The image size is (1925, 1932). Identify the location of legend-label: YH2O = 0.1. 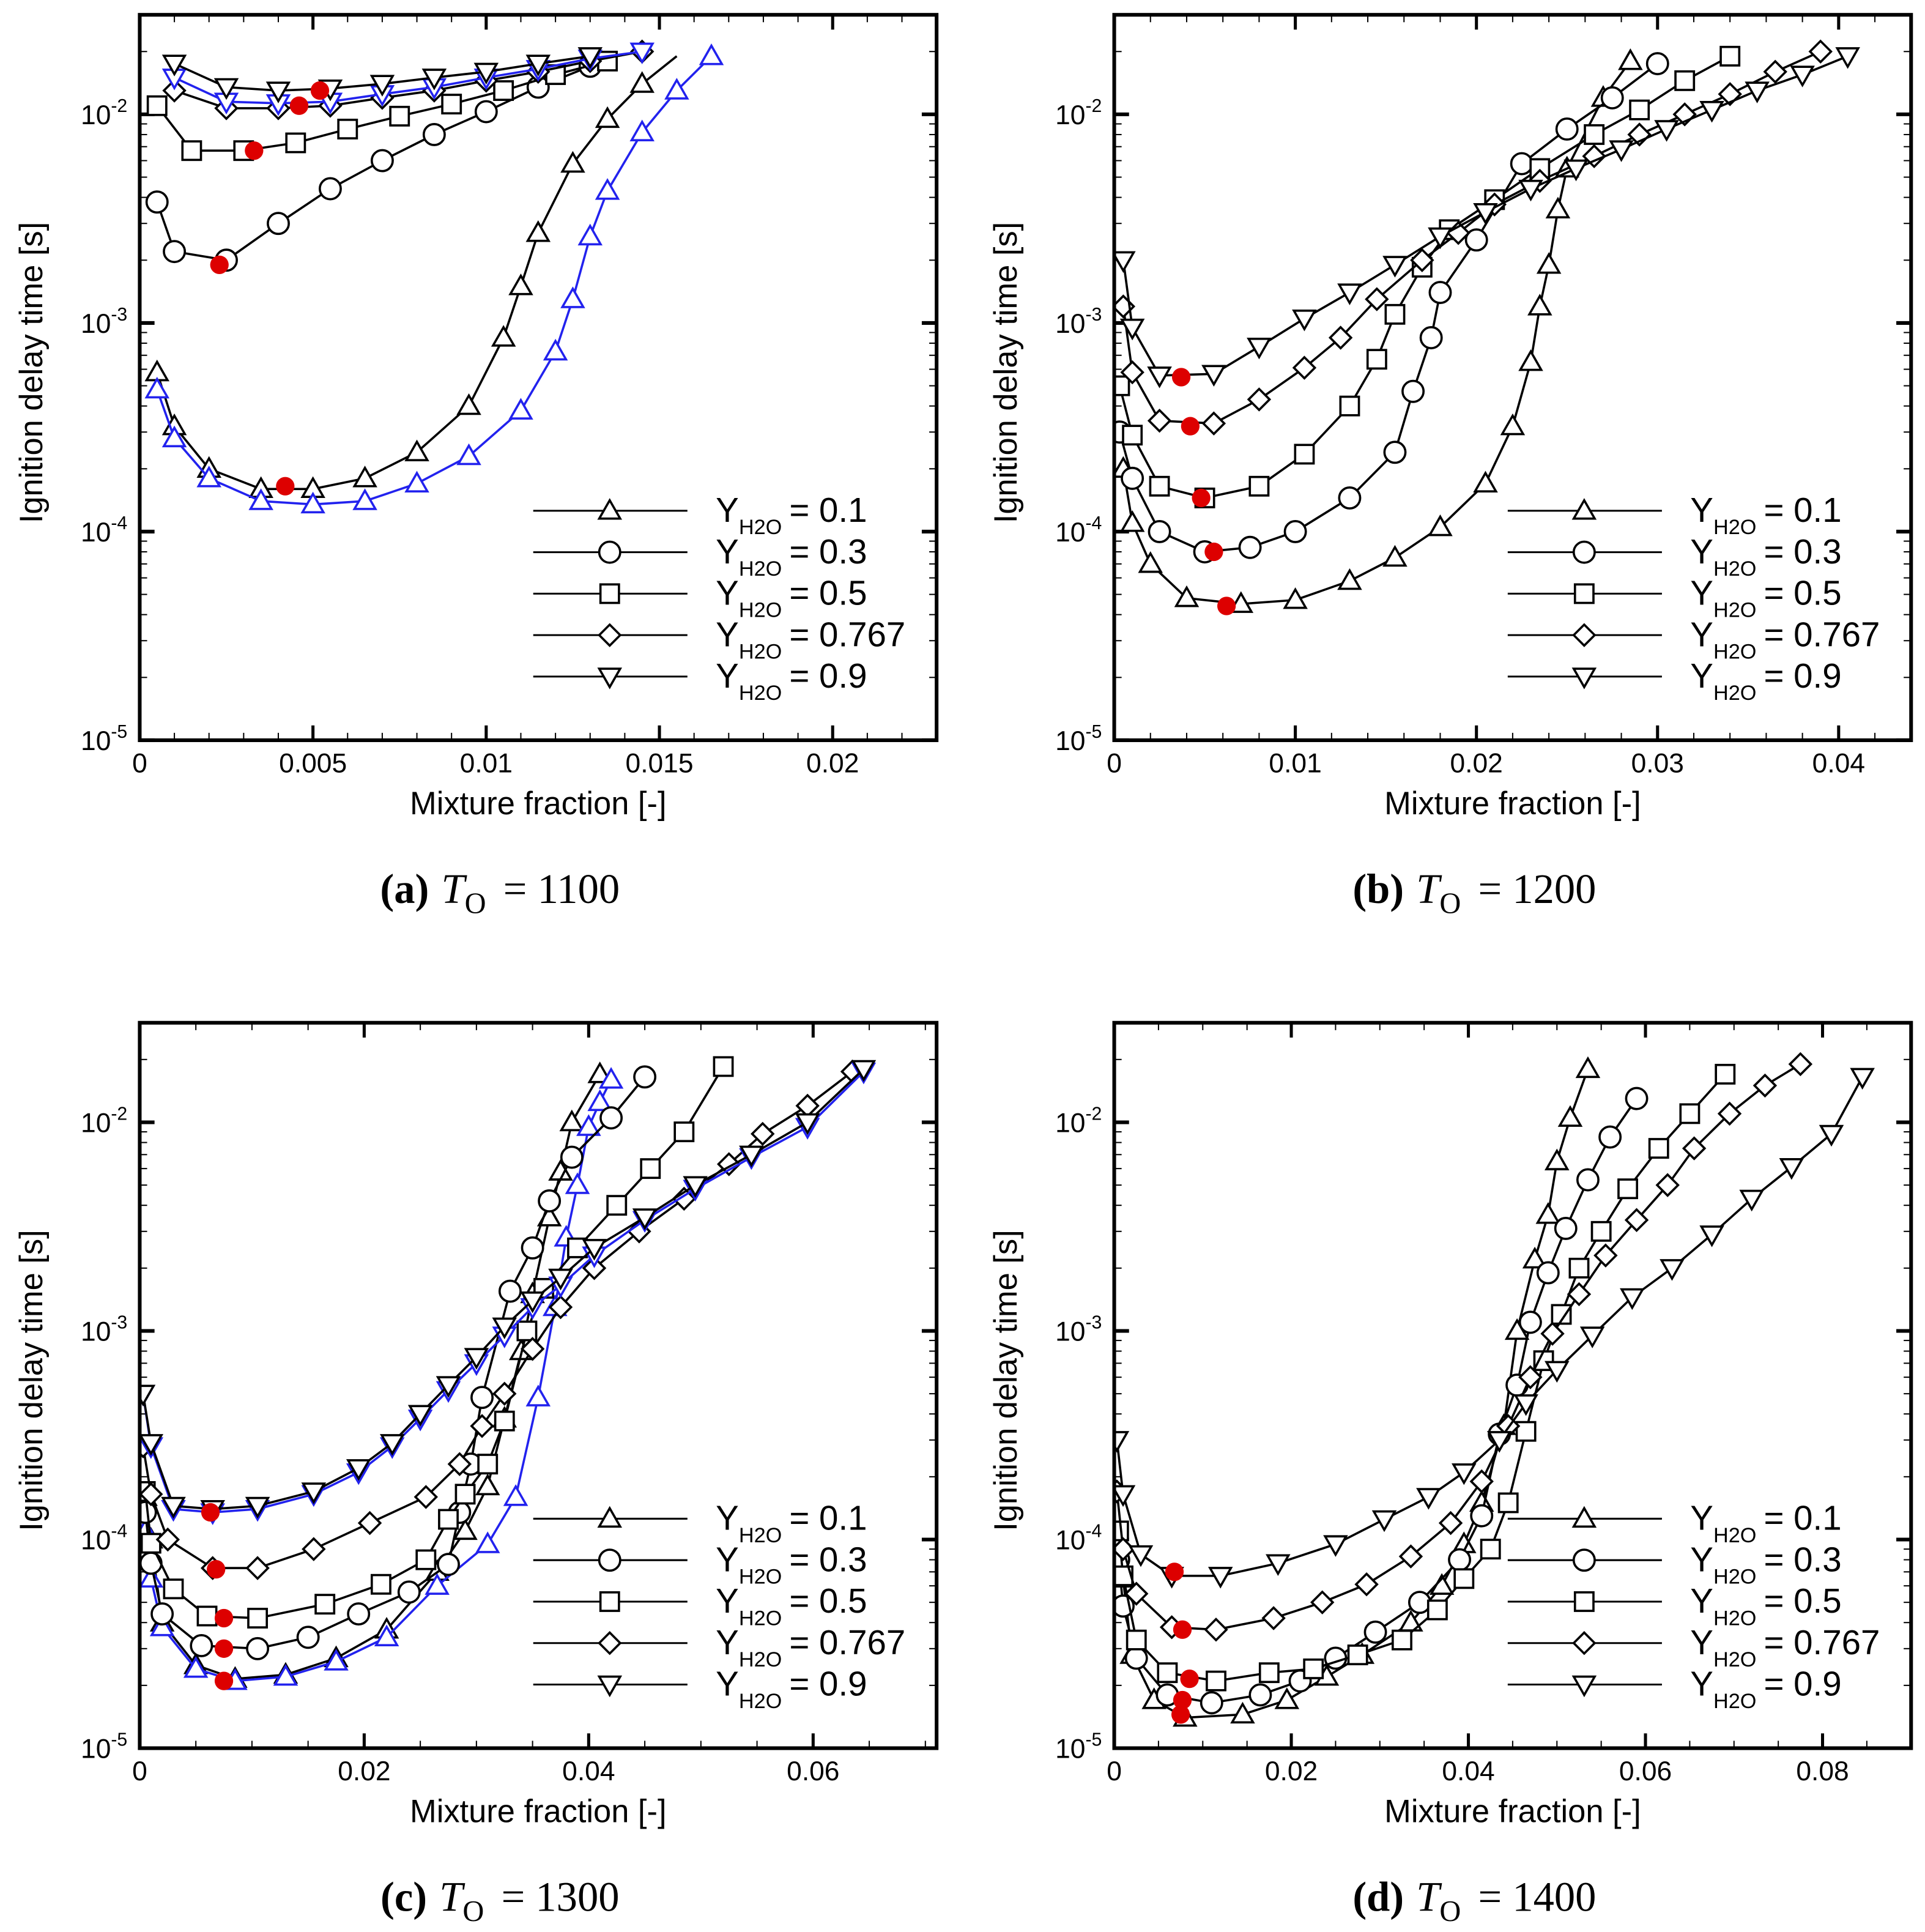
(1765, 515).